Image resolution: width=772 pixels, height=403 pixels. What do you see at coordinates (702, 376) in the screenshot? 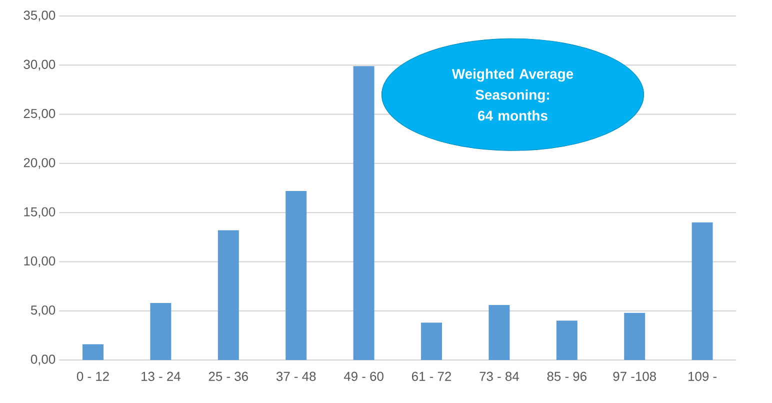
I see `x-tick-label: 109 -` at bounding box center [702, 376].